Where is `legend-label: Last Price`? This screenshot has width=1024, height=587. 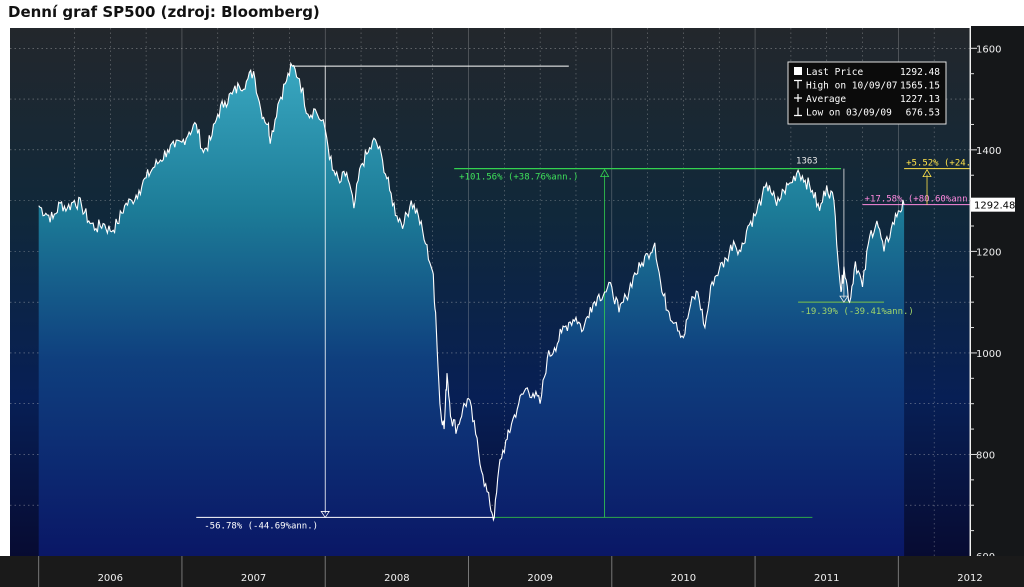
legend-label: Last Price is located at coordinates (834, 72).